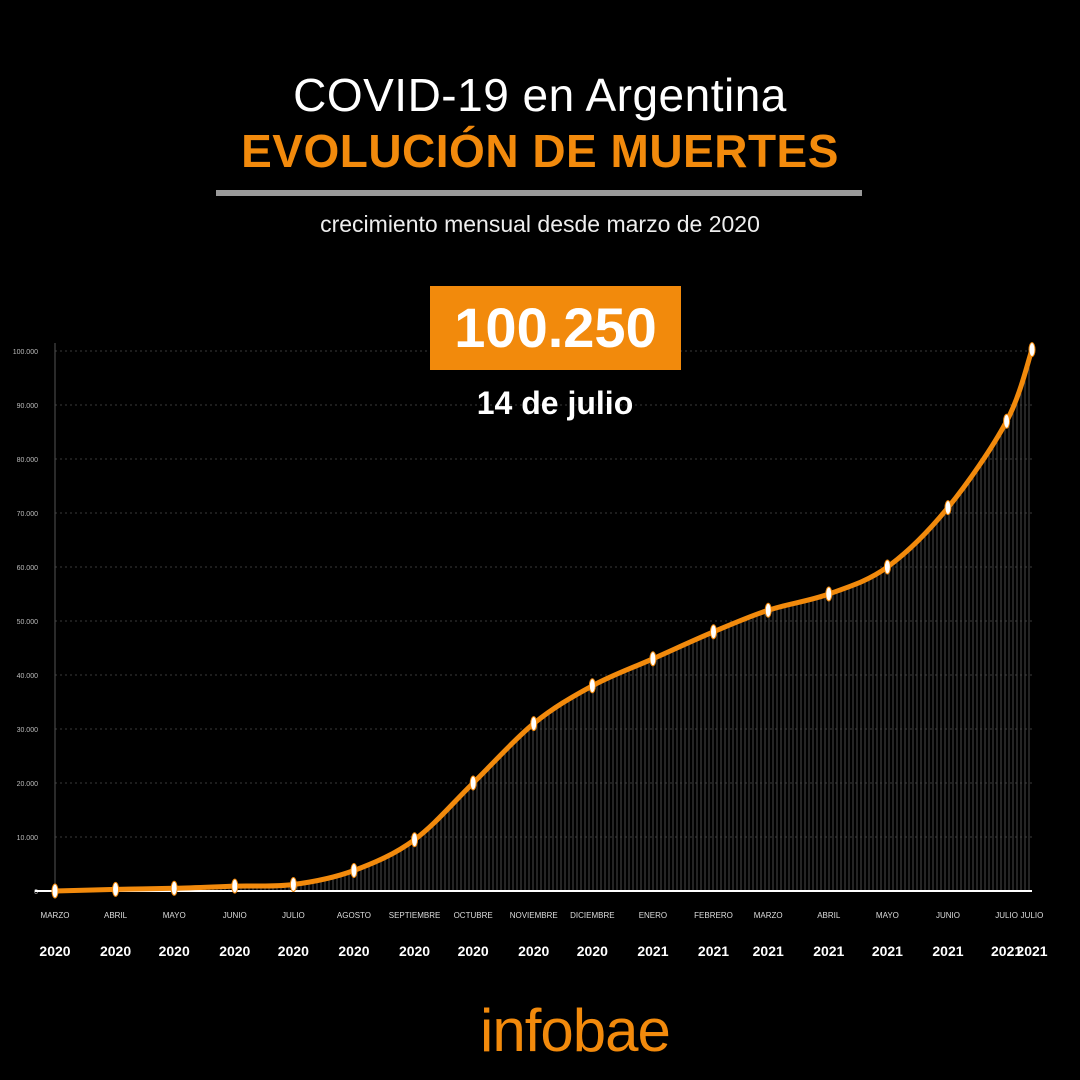 This screenshot has height=1080, width=1080. I want to click on x-tick-month: FEBRERO, so click(713, 915).